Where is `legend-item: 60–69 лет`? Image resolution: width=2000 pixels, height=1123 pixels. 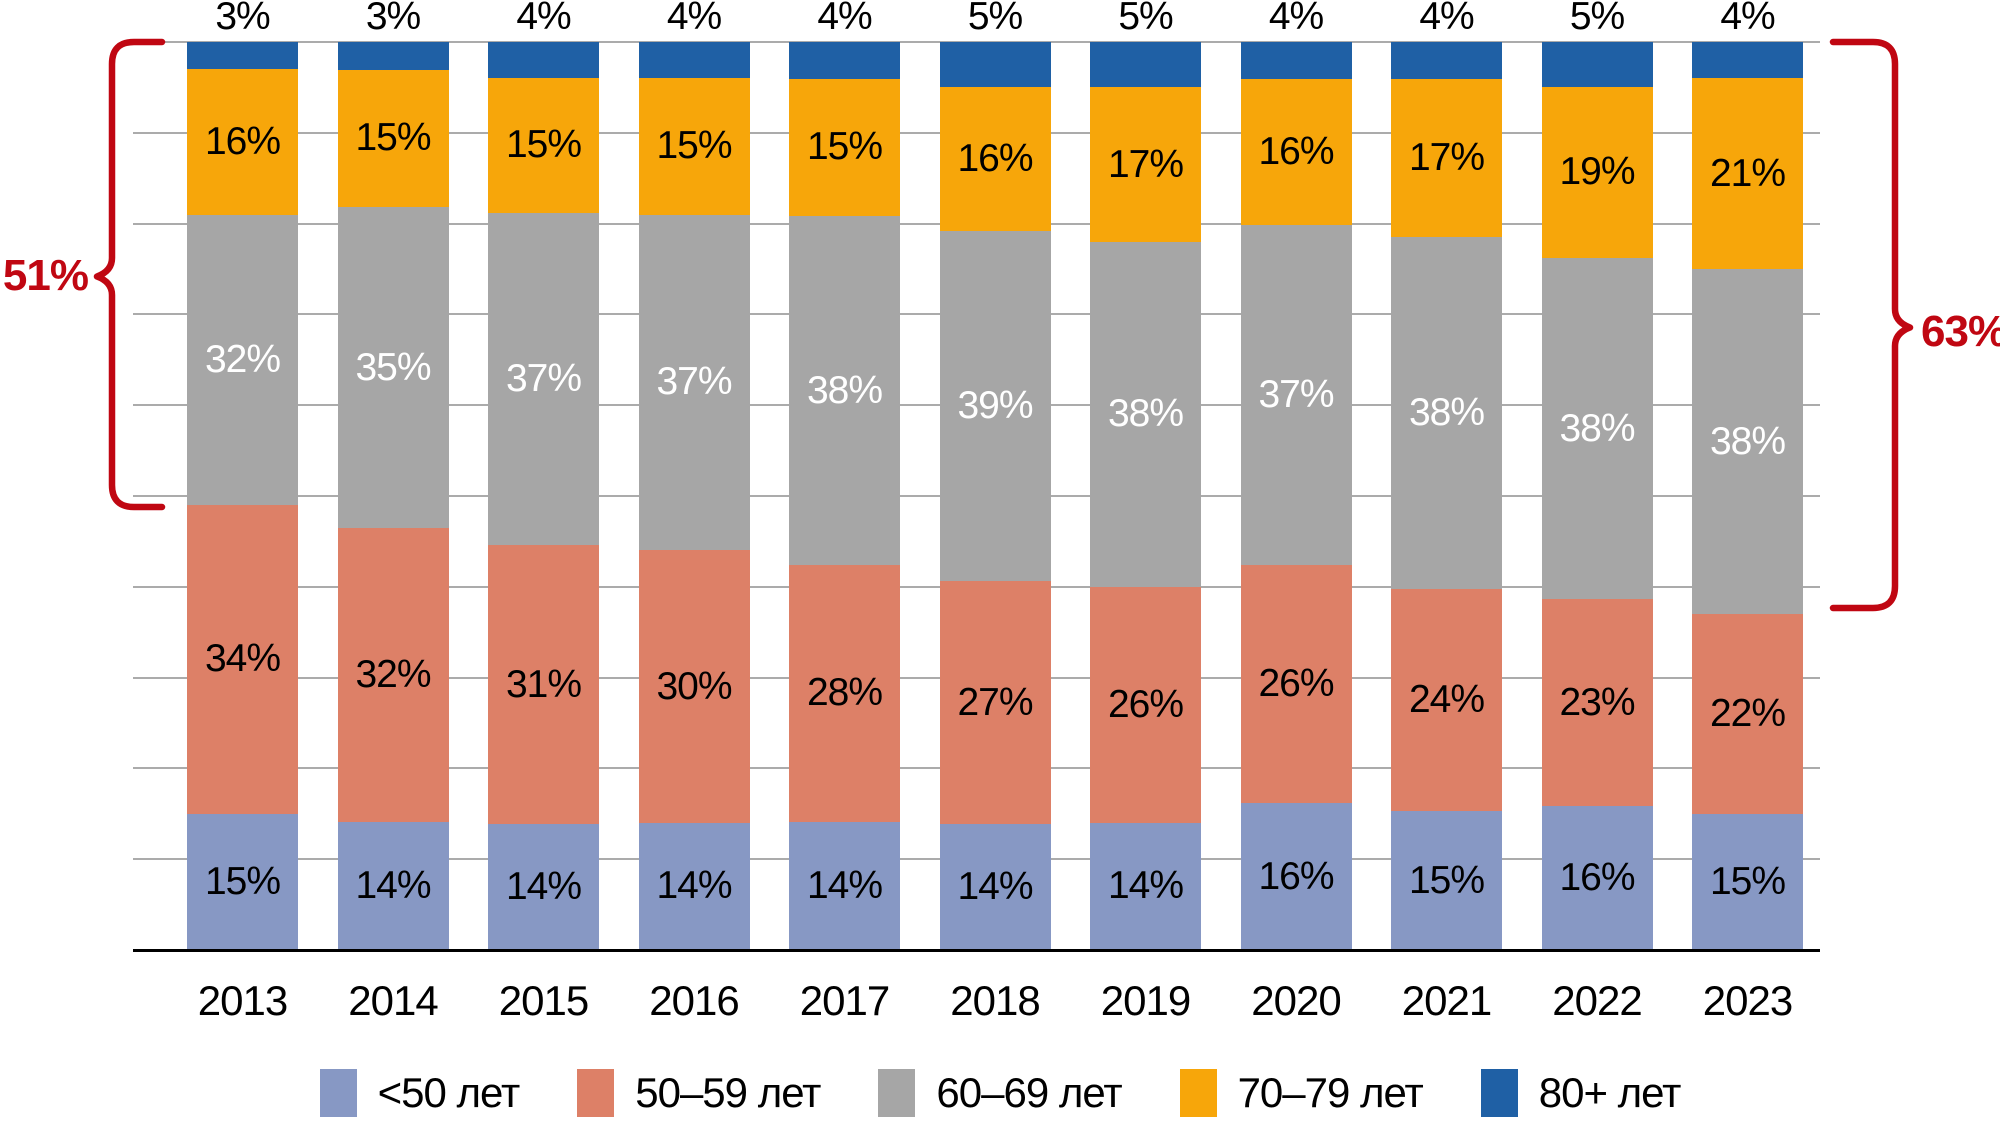 legend-item: 60–69 лет is located at coordinates (1000, 1093).